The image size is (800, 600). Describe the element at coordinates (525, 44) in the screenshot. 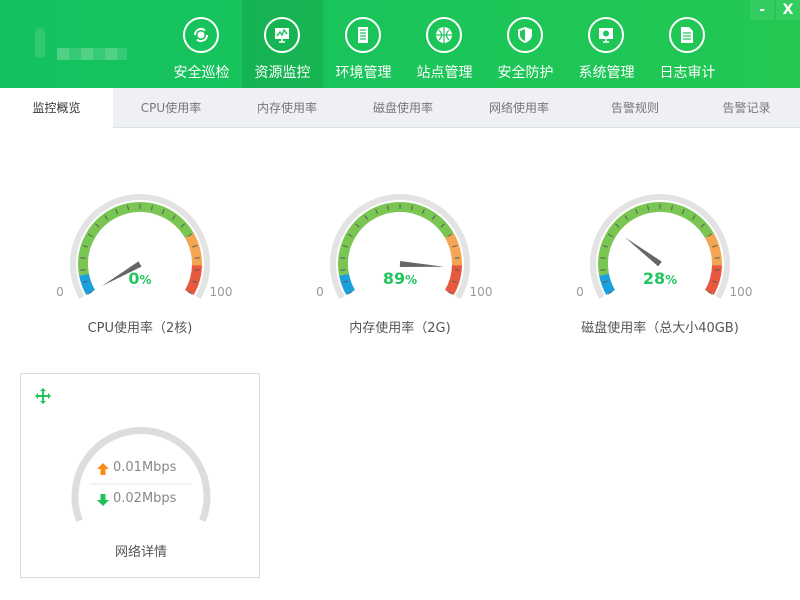

I see `nav-item-4: 安全防护` at that location.